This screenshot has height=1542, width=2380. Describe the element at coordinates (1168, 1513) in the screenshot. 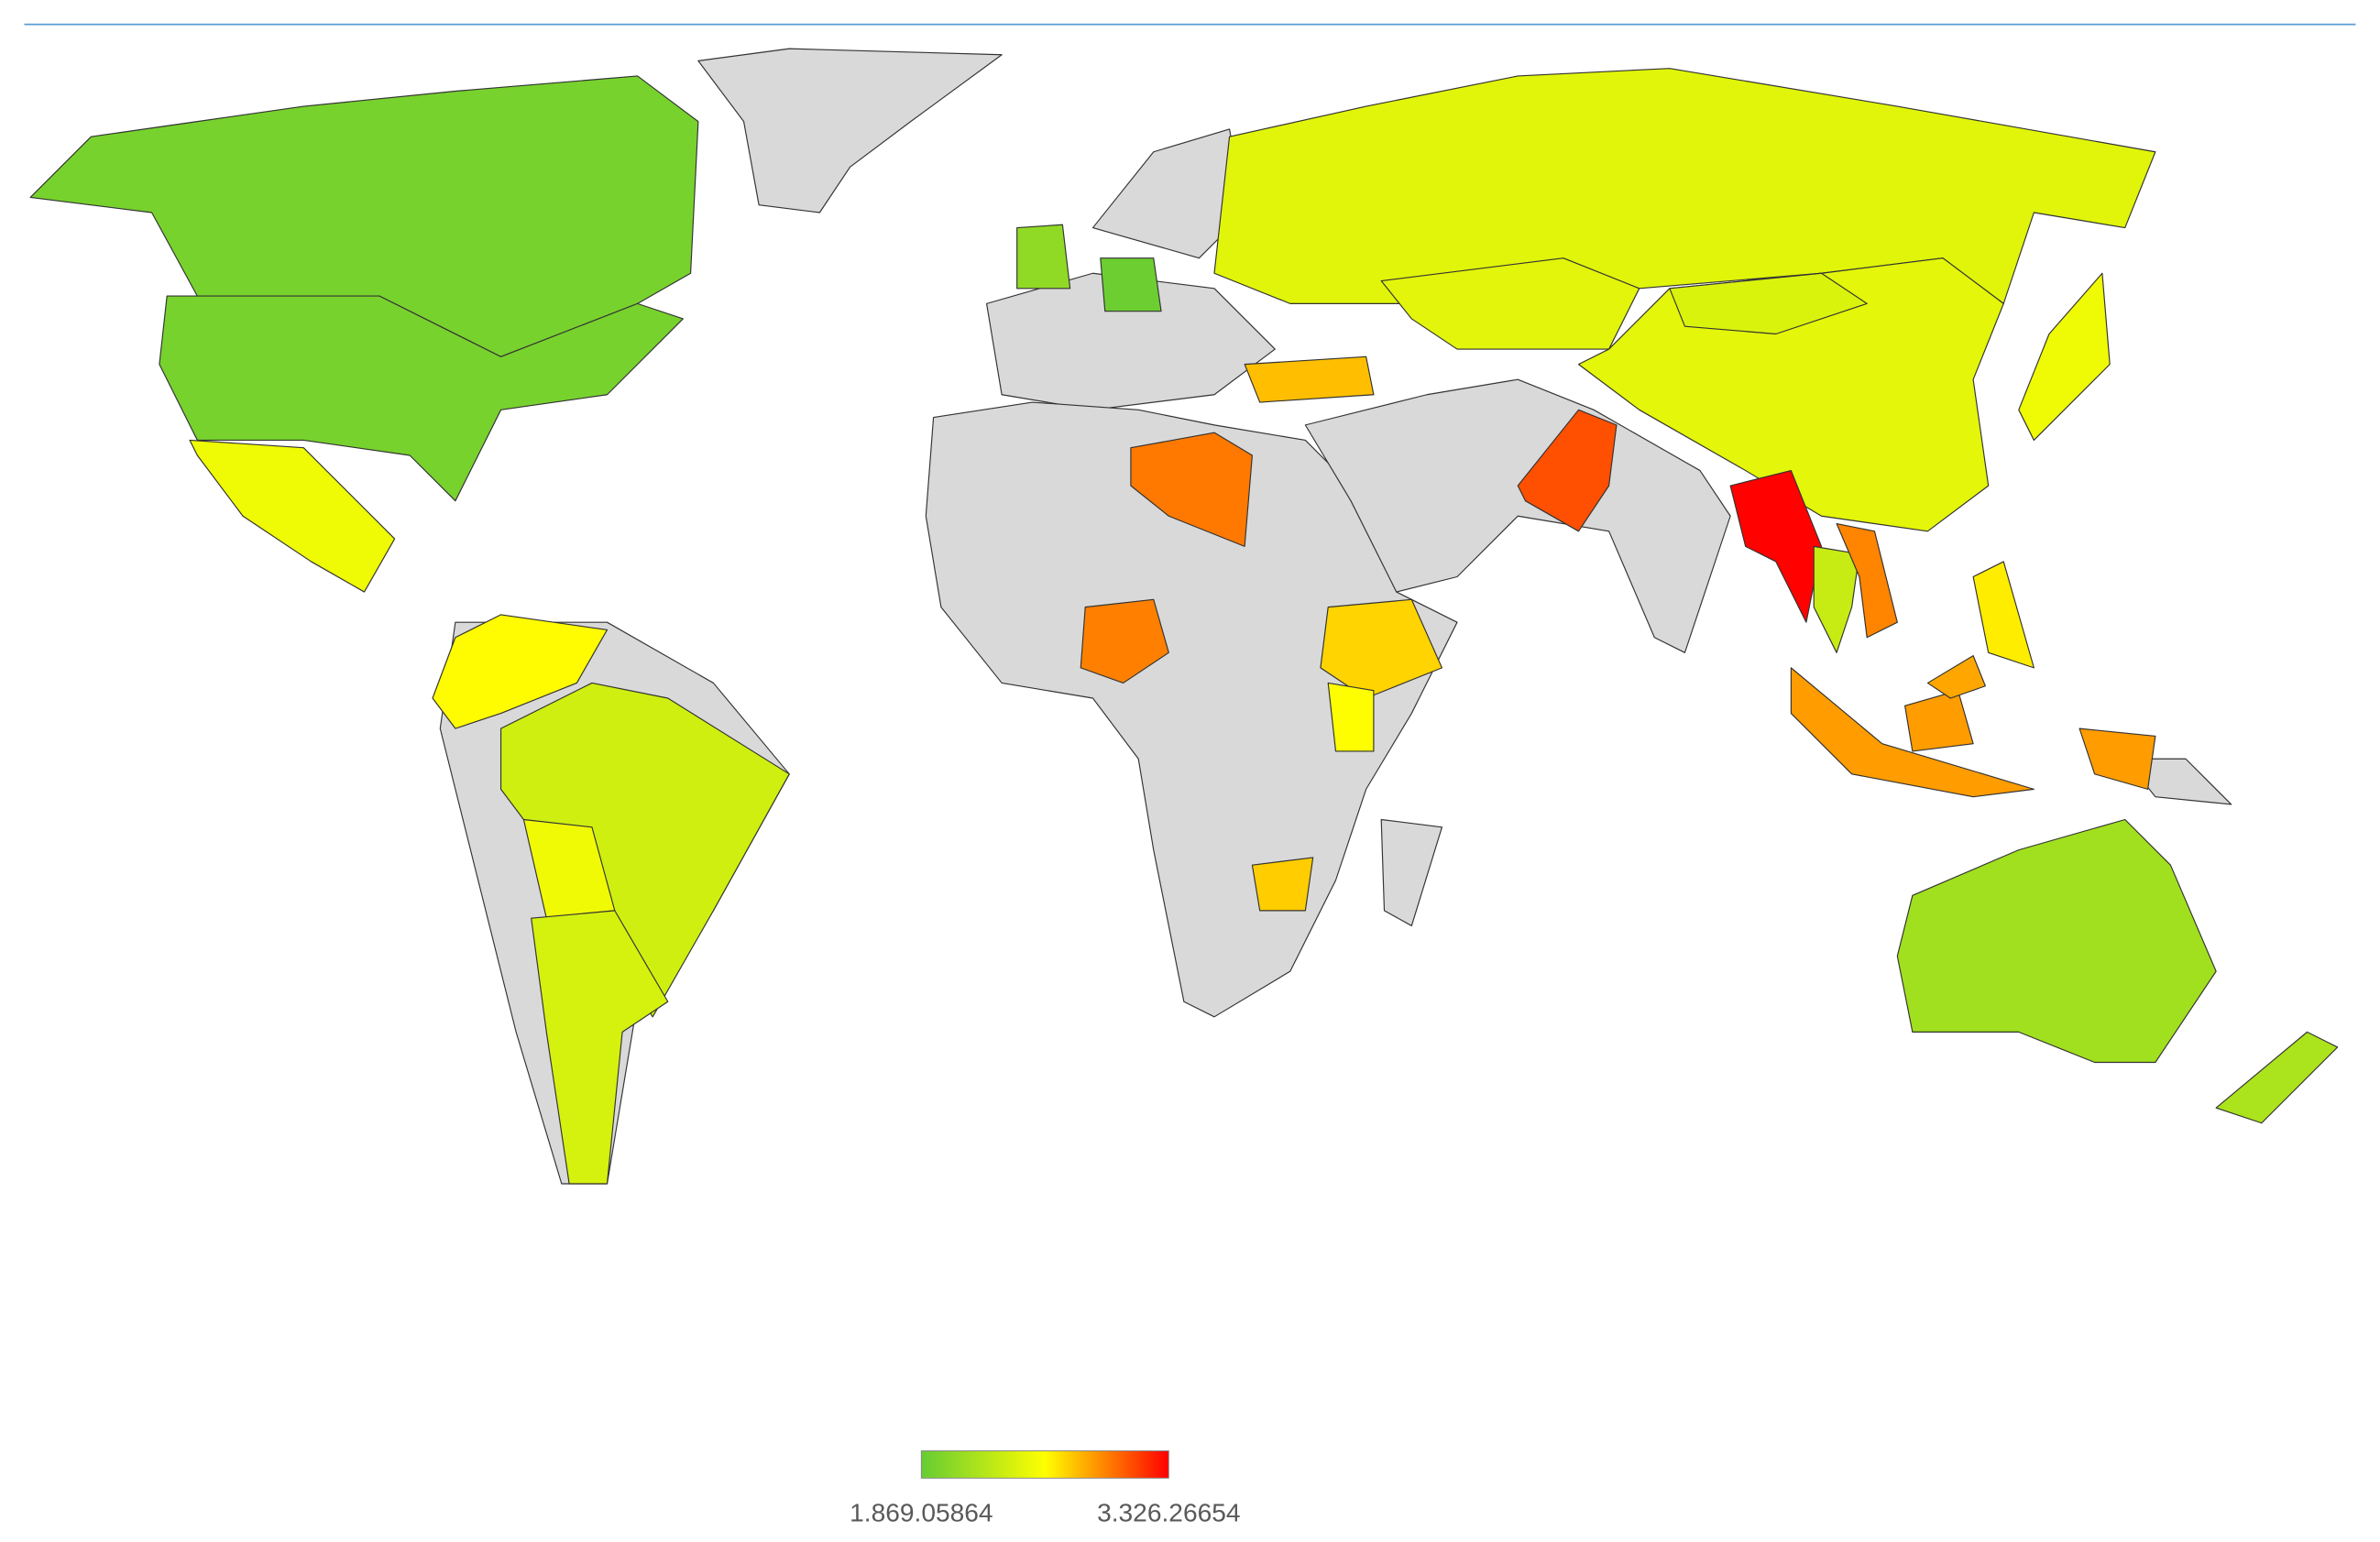

I see `legend-max-label: 3.326.26654` at that location.